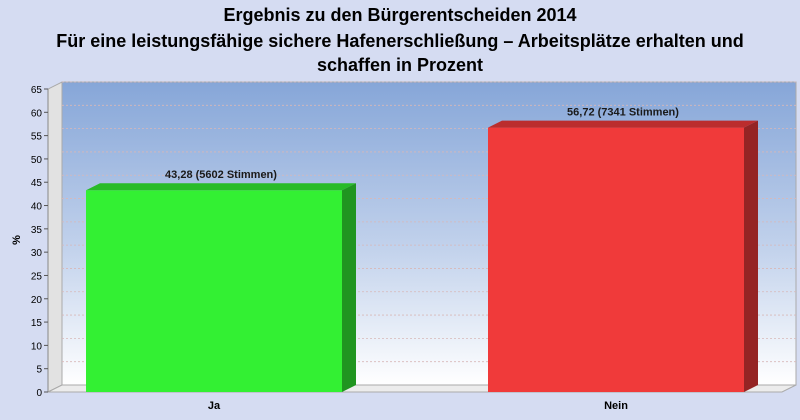 The height and width of the screenshot is (420, 800). What do you see at coordinates (214, 406) in the screenshot?
I see `x-tick-label: Ja` at bounding box center [214, 406].